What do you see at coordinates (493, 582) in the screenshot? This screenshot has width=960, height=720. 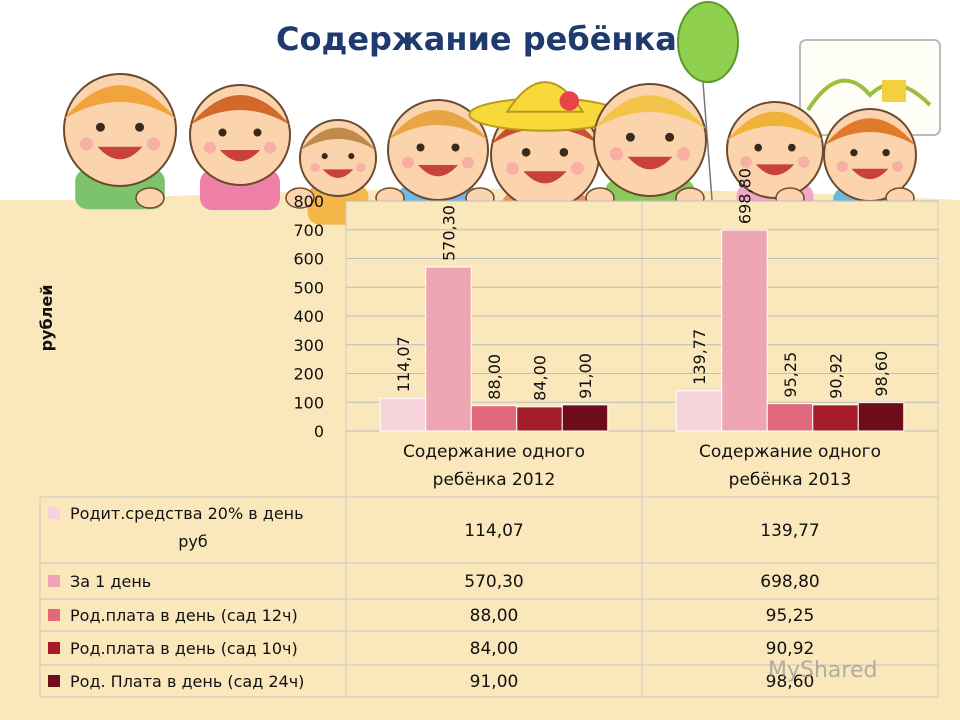 I see `table-value: 570,30` at bounding box center [493, 582].